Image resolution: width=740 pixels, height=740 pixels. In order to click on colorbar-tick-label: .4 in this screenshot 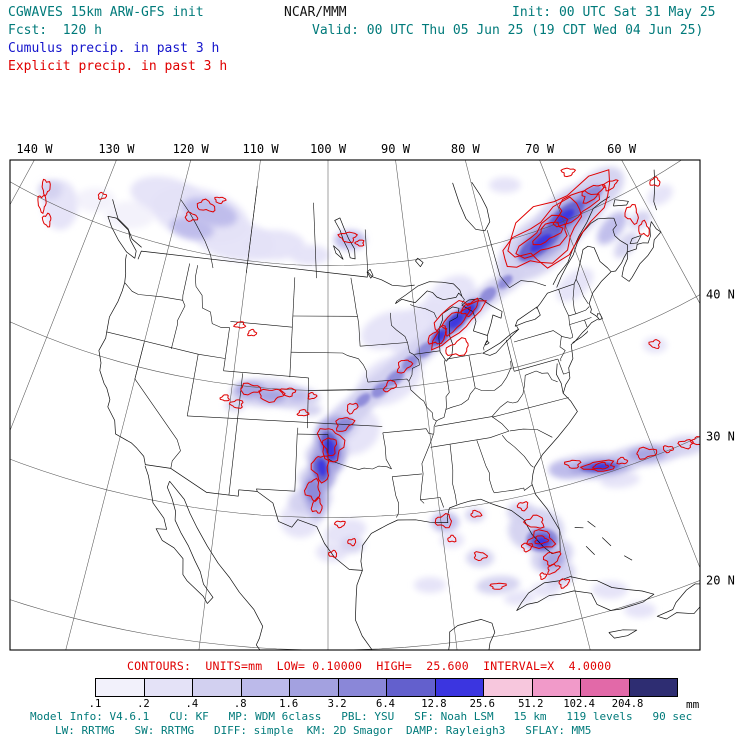, I will do `click(192, 704)`.